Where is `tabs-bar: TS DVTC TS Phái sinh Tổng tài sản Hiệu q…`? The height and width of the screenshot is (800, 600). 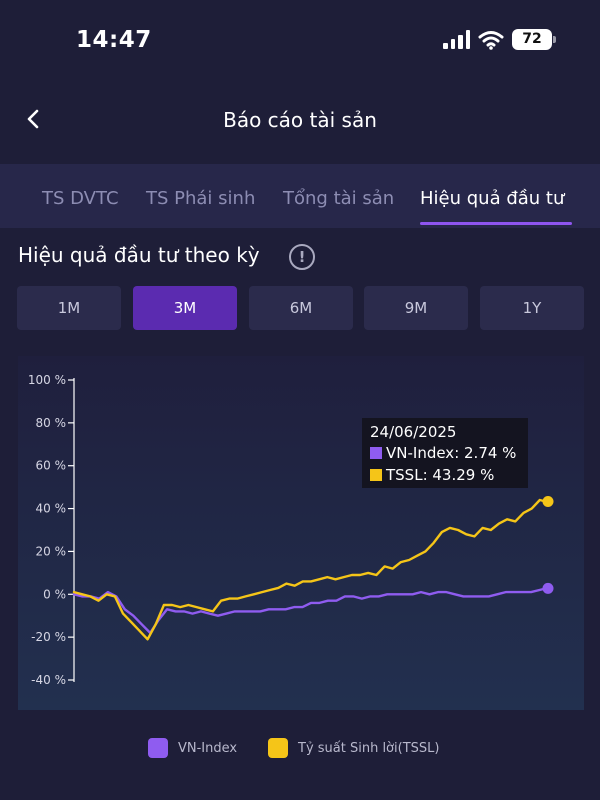
tabs-bar: TS DVTC TS Phái sinh Tổng tài sản Hiệu q… is located at coordinates (300, 196).